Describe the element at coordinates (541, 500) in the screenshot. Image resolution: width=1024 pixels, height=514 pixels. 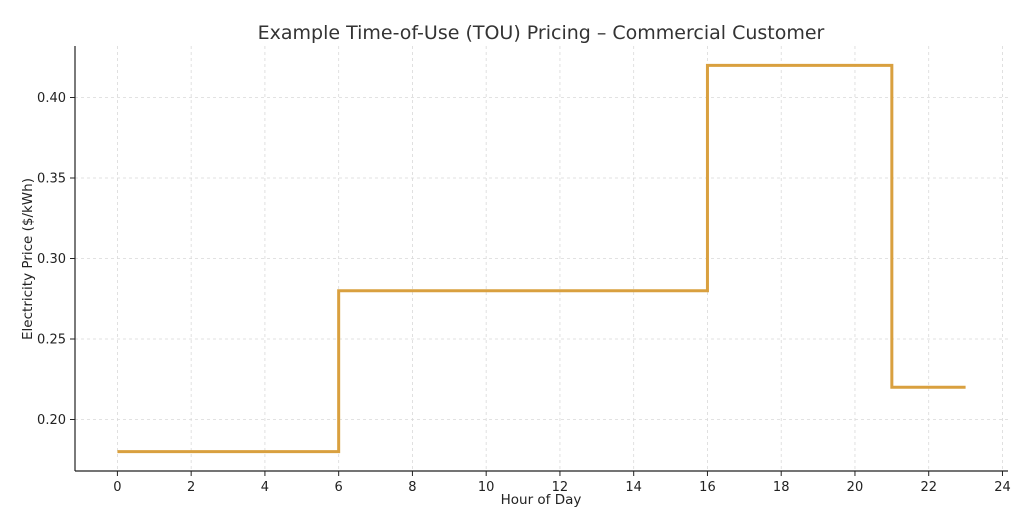
I see `x-axis-label: Hour of Day` at that location.